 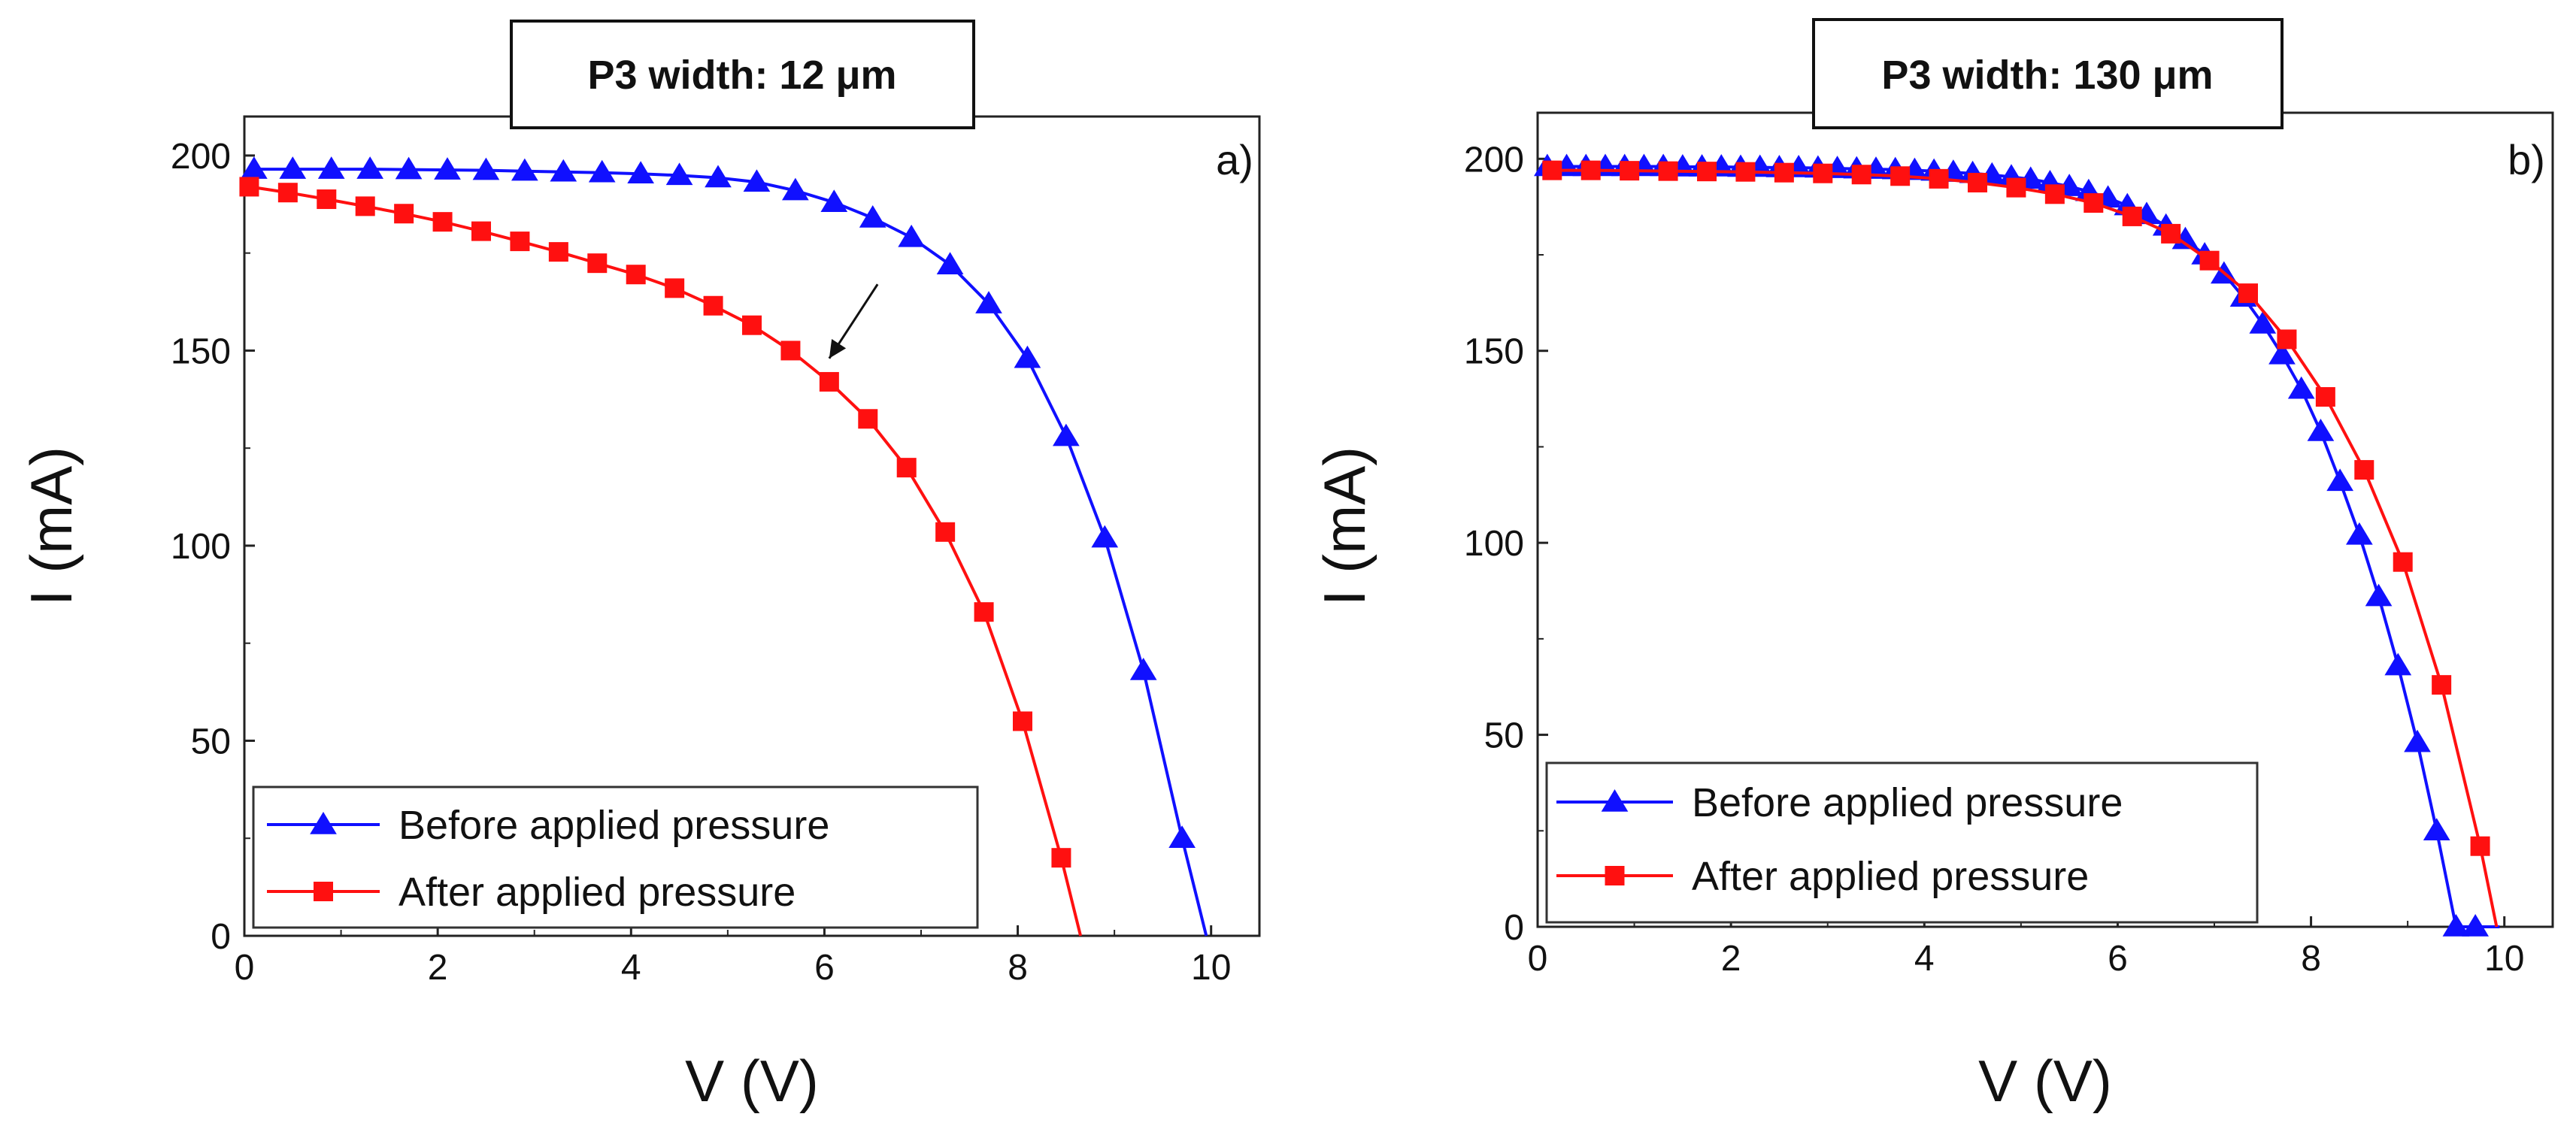 I want to click on y-tick-label: 150, so click(x=201, y=351).